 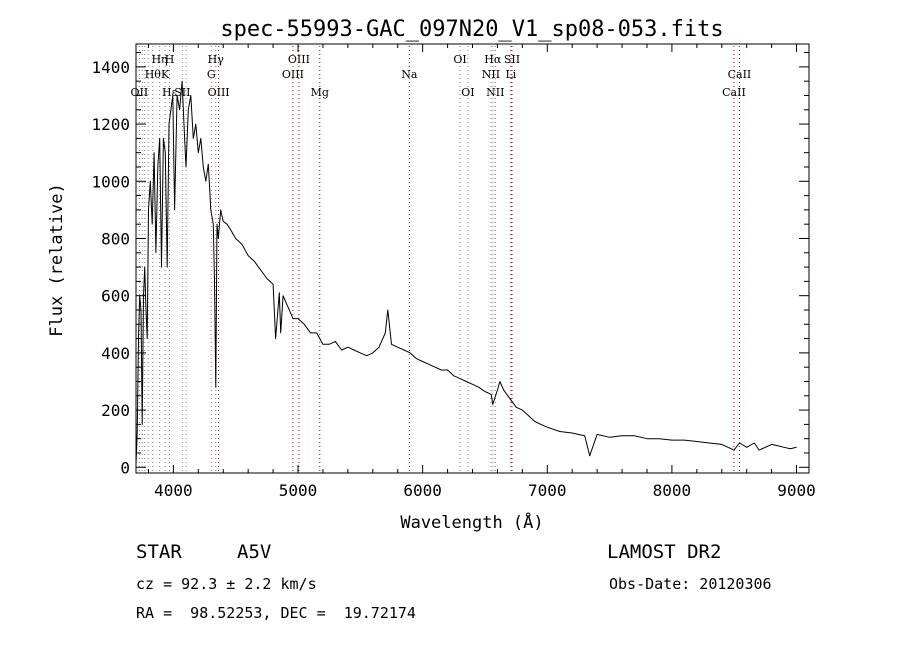 I want to click on x-tick-label: 4000, so click(x=173, y=490).